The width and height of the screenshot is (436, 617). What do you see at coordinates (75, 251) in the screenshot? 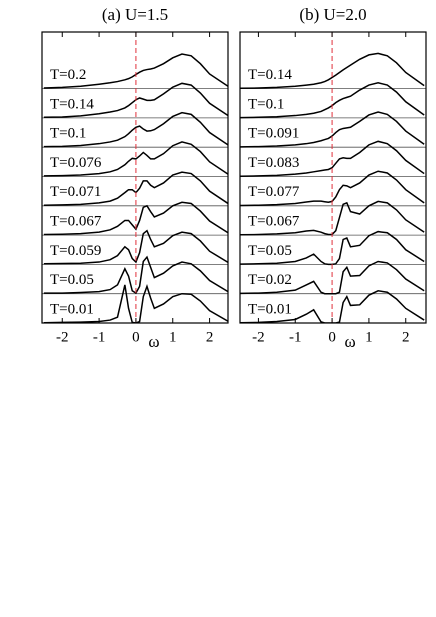
I see `series-label: T=0.059` at bounding box center [75, 251].